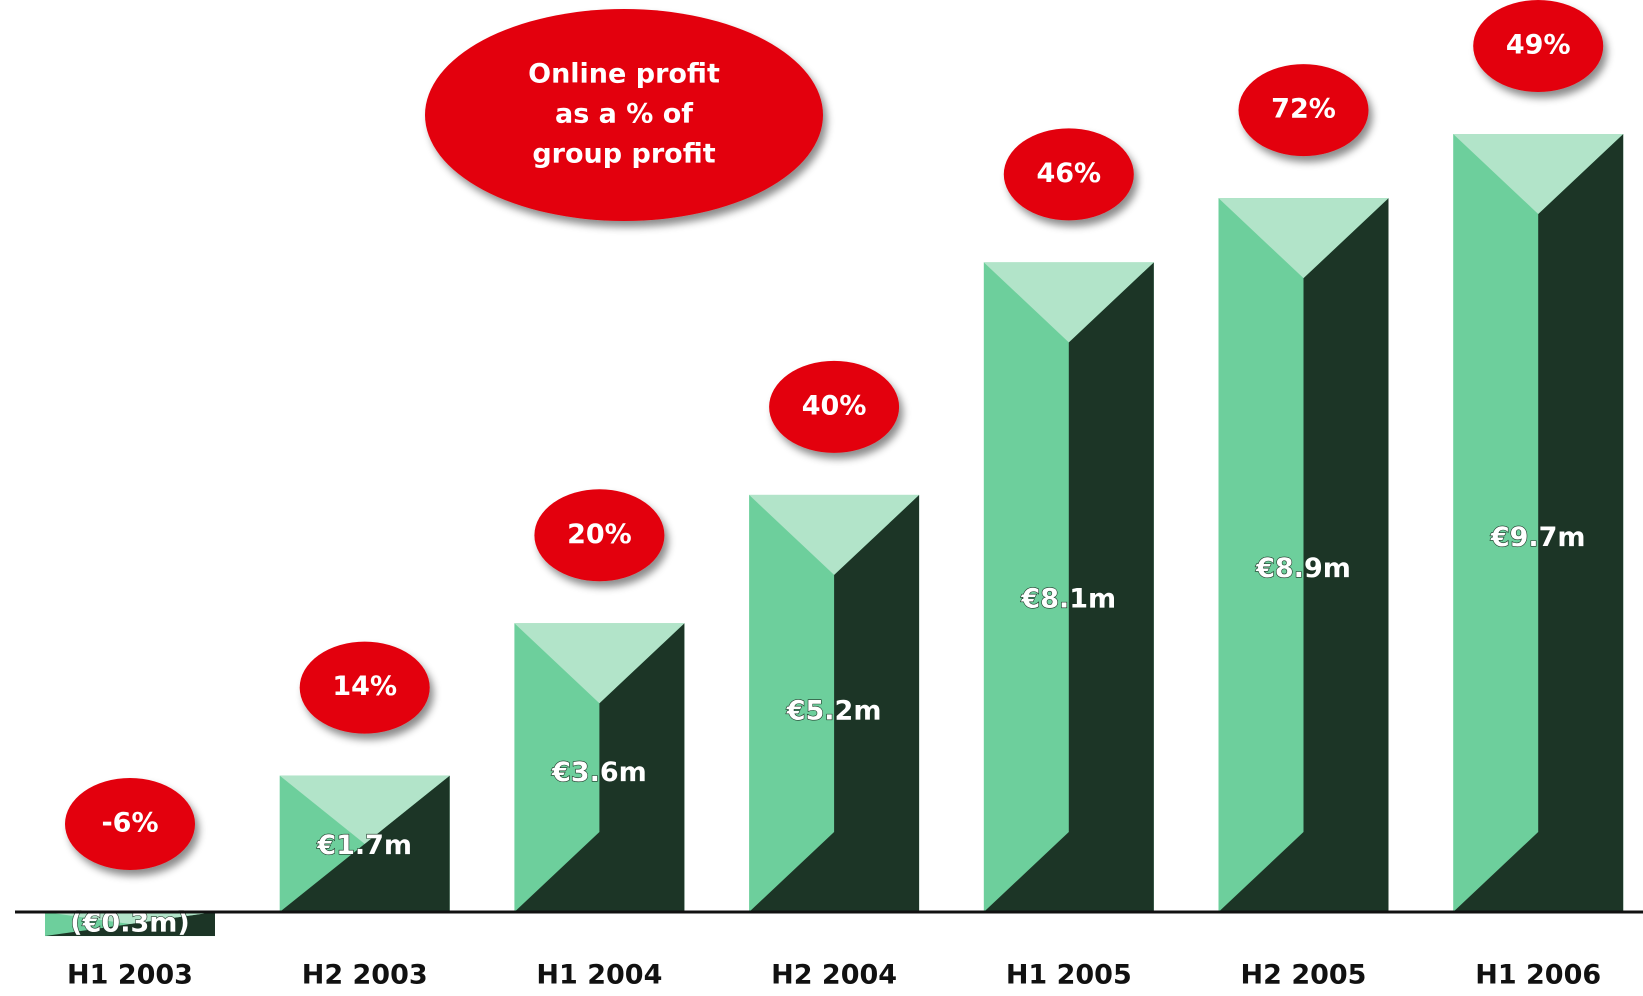  What do you see at coordinates (130, 975) in the screenshot?
I see `x-tick-label: H1 2003` at bounding box center [130, 975].